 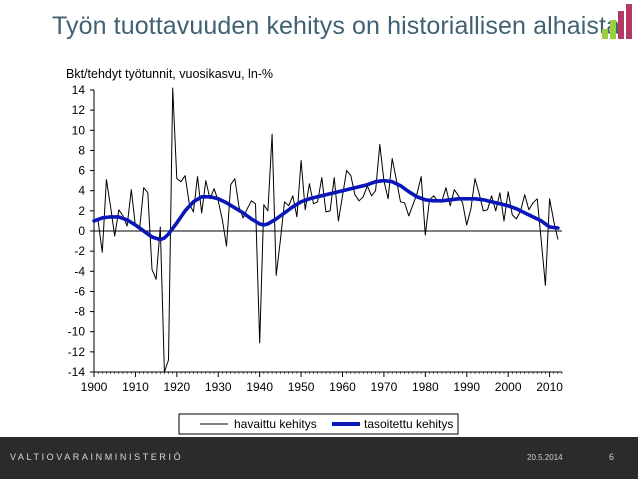 I want to click on x-tick-label: 1940, so click(x=259, y=387).